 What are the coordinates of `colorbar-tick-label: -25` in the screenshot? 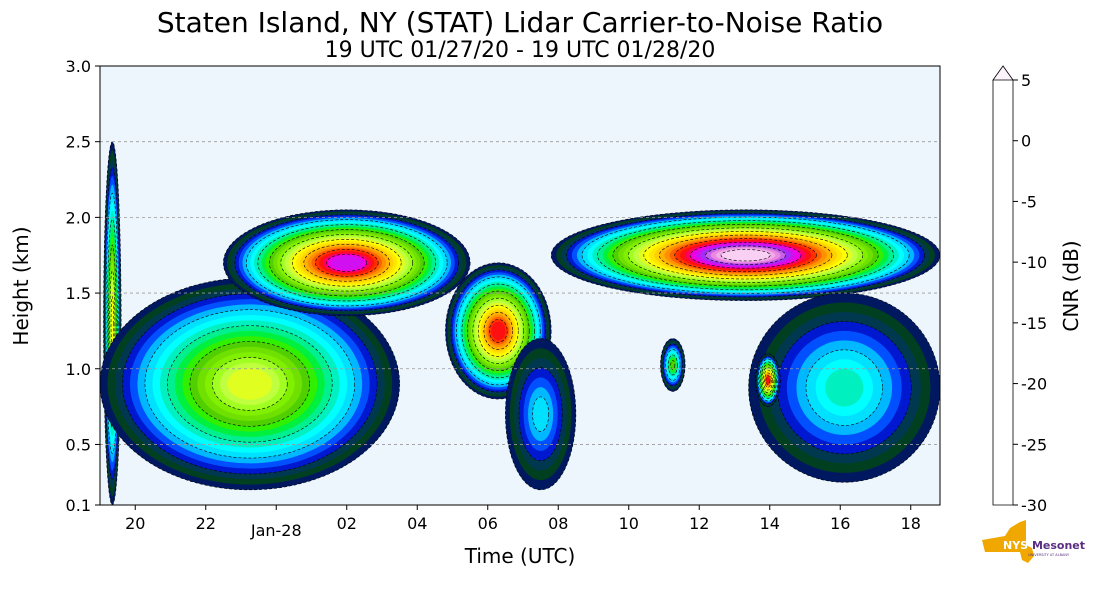 It's located at (1034, 444).